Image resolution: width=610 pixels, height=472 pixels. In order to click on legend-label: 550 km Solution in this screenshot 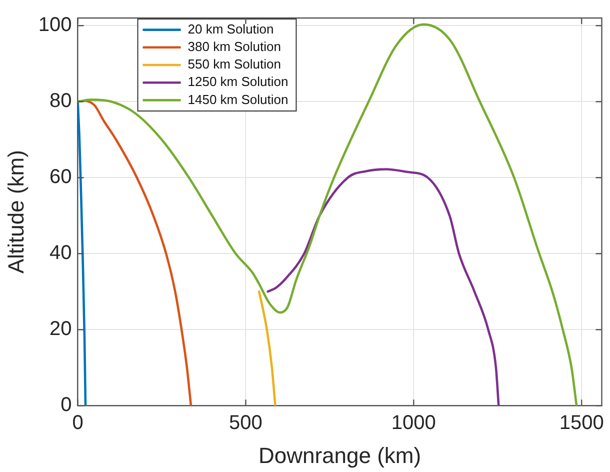, I will do `click(235, 64)`.